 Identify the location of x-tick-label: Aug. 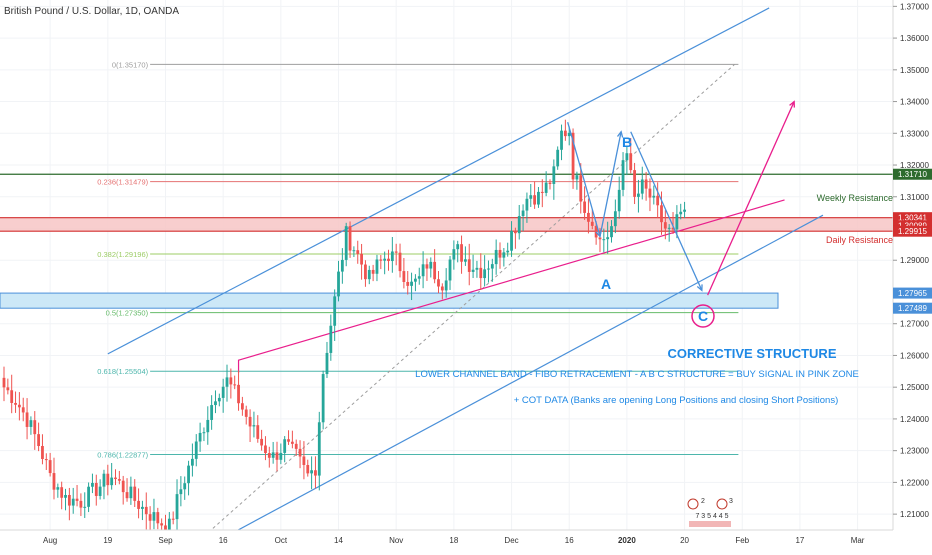
(50, 540).